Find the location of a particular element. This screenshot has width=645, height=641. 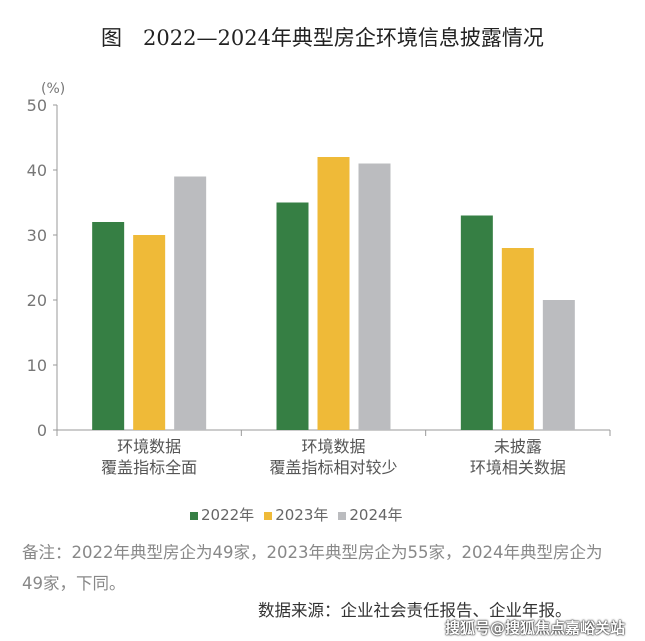

source: 数据来源：企业社会责任报告、企业年报。 is located at coordinates (415, 610).